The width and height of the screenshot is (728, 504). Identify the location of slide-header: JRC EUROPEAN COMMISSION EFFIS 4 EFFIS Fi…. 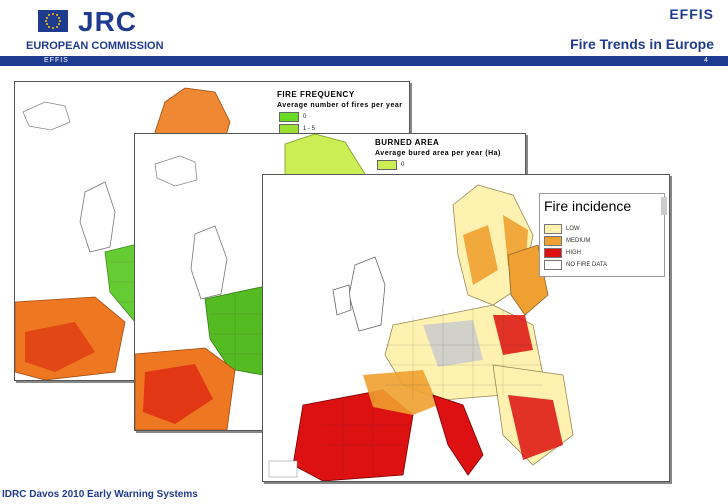
(364, 33).